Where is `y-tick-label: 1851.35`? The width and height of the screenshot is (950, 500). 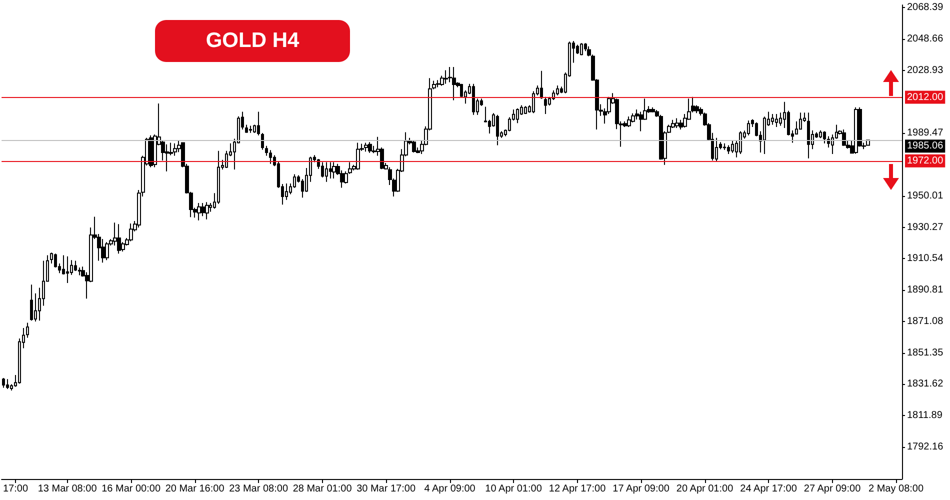
y-tick-label: 1851.35 is located at coordinates (925, 352).